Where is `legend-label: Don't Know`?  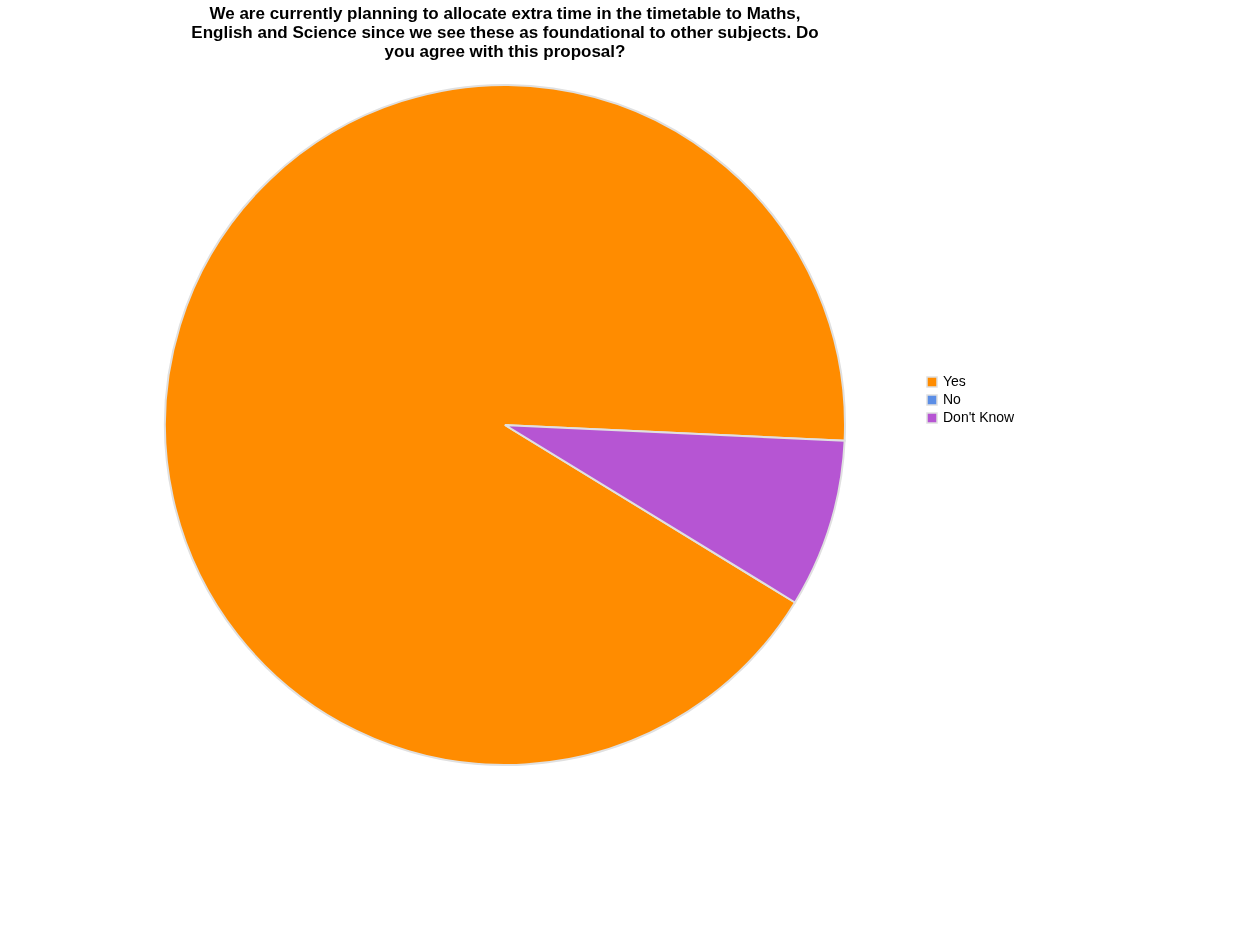 legend-label: Don't Know is located at coordinates (979, 417).